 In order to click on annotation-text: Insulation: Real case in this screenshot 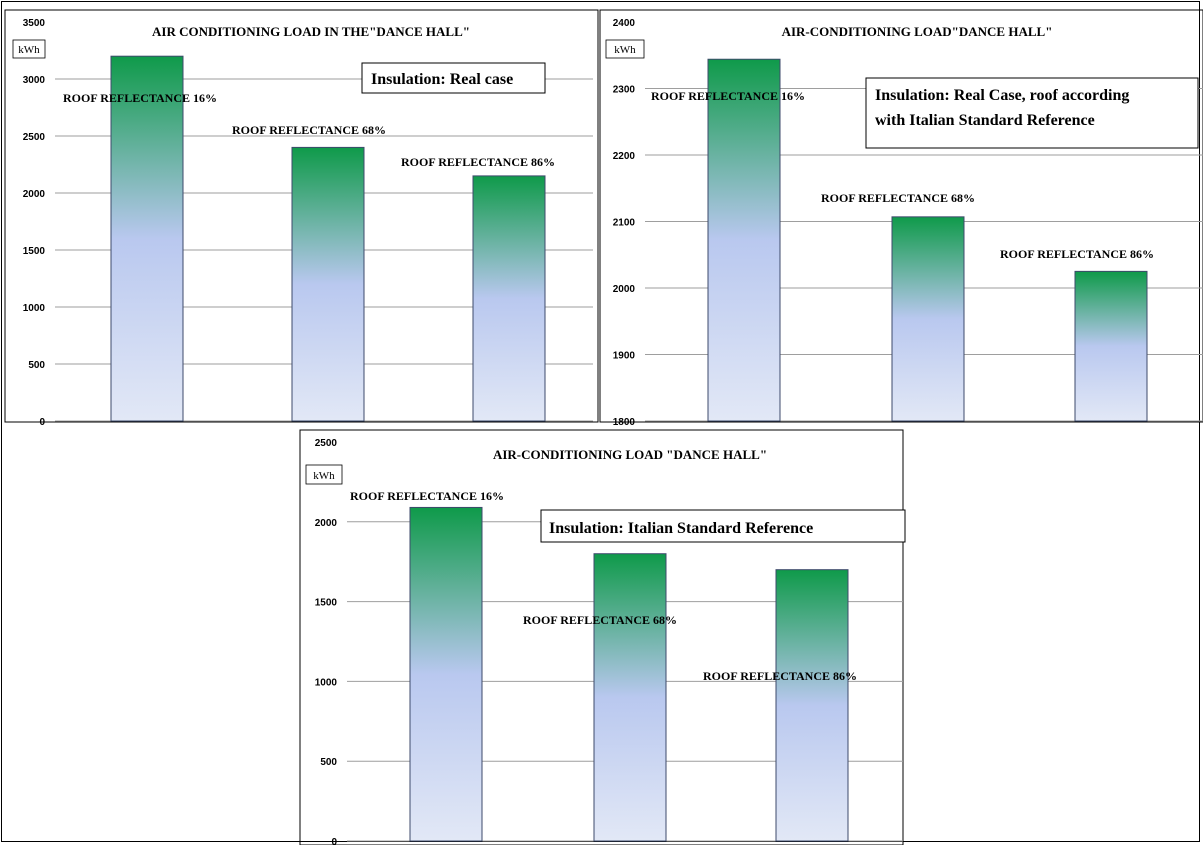, I will do `click(442, 79)`.